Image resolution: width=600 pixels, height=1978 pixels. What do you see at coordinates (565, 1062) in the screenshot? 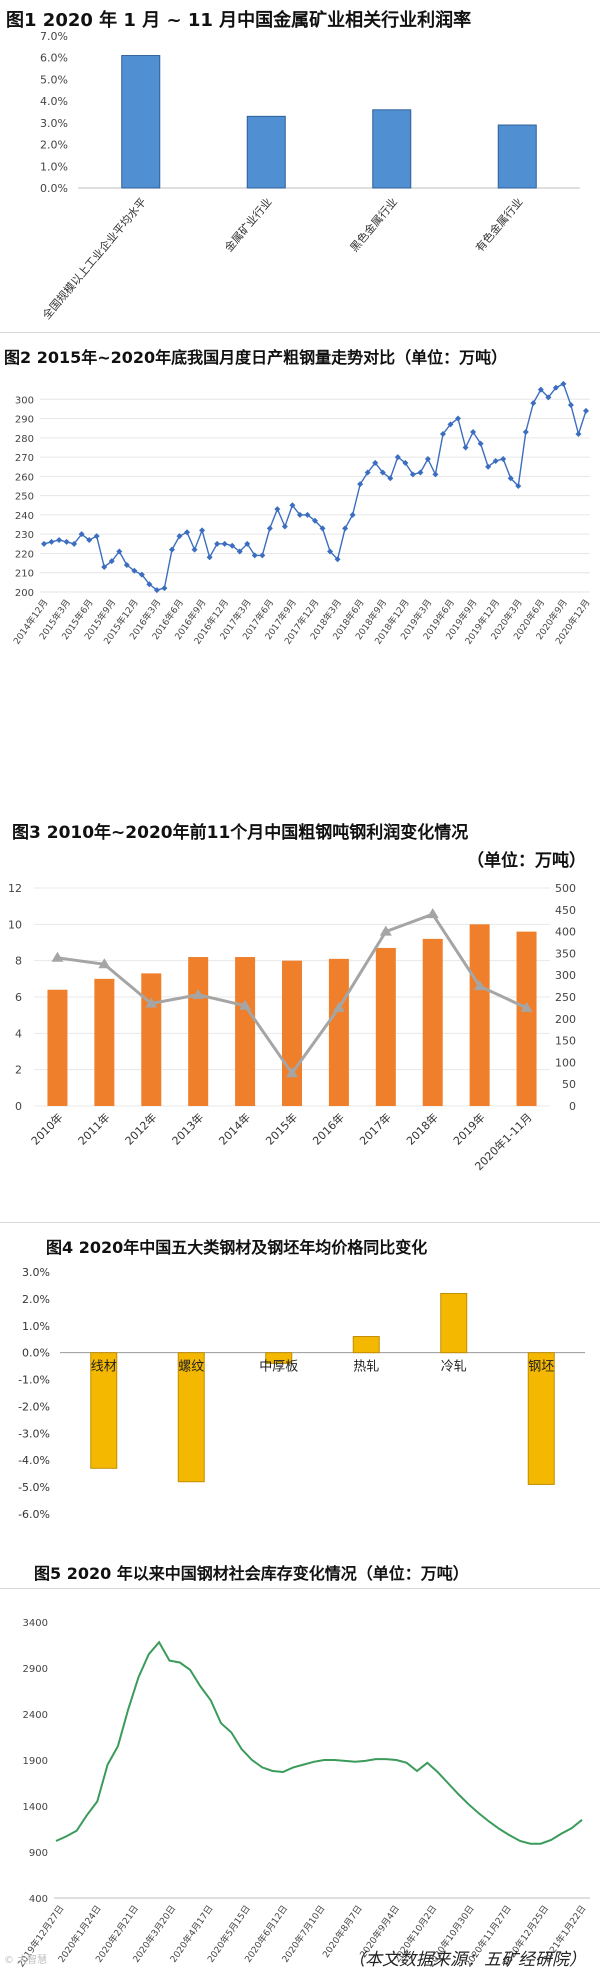
I see `y2-tick-label: 100` at bounding box center [565, 1062].